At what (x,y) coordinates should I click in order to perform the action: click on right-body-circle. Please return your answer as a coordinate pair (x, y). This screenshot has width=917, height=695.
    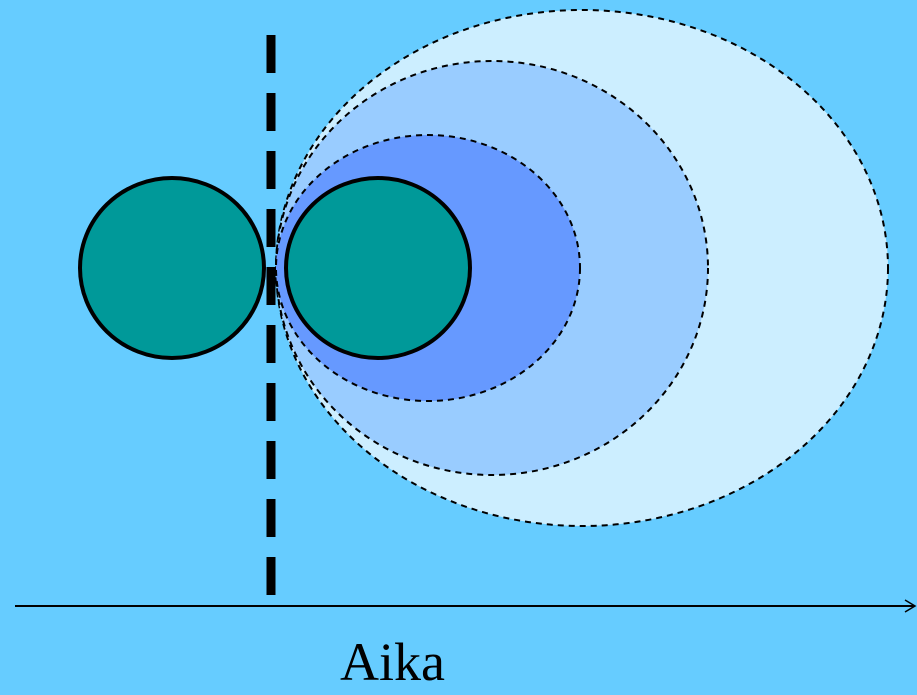
    Looking at the image, I should click on (378, 268).